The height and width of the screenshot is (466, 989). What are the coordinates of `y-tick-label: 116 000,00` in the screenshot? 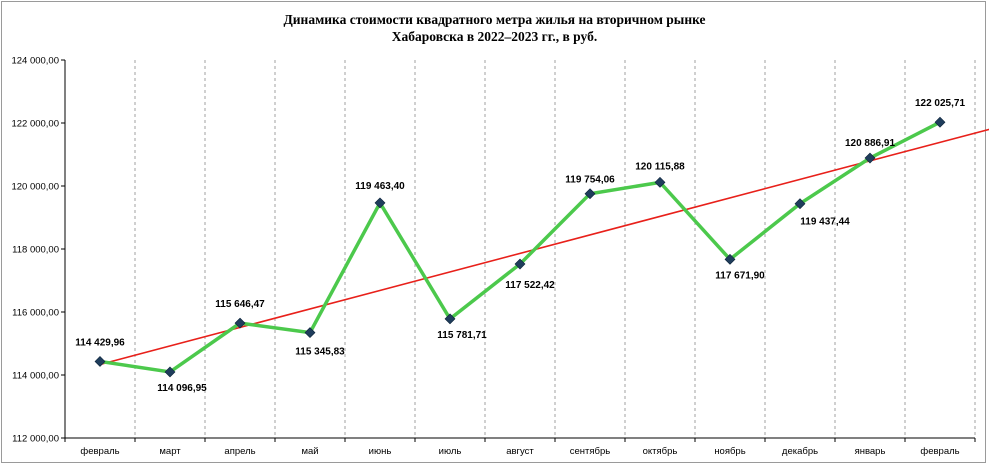 It's located at (35, 313).